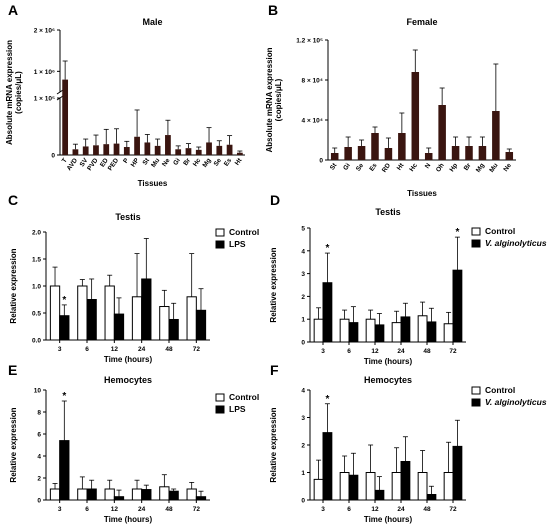 Image resolution: width=550 pixels, height=530 pixels. I want to click on x-axis-label: Time (hours), so click(388, 361).